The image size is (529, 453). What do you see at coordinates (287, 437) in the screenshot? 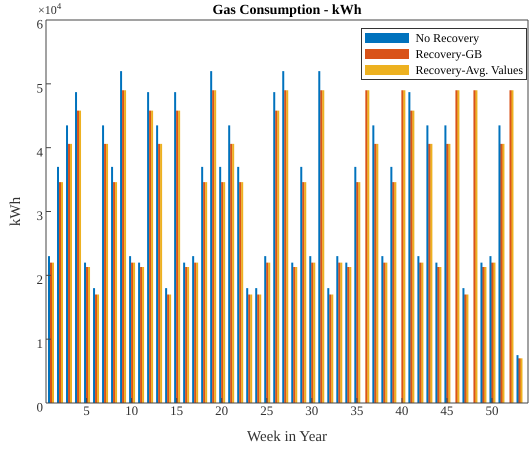
I see `x-axis-title: Week in Year` at bounding box center [287, 437].